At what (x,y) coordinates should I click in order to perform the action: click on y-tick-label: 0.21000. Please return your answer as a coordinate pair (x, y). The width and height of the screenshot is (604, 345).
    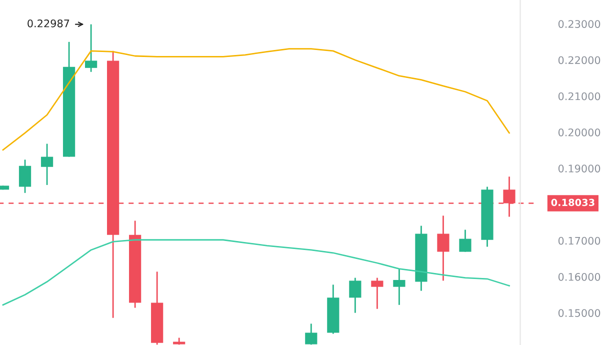
    Looking at the image, I should click on (579, 96).